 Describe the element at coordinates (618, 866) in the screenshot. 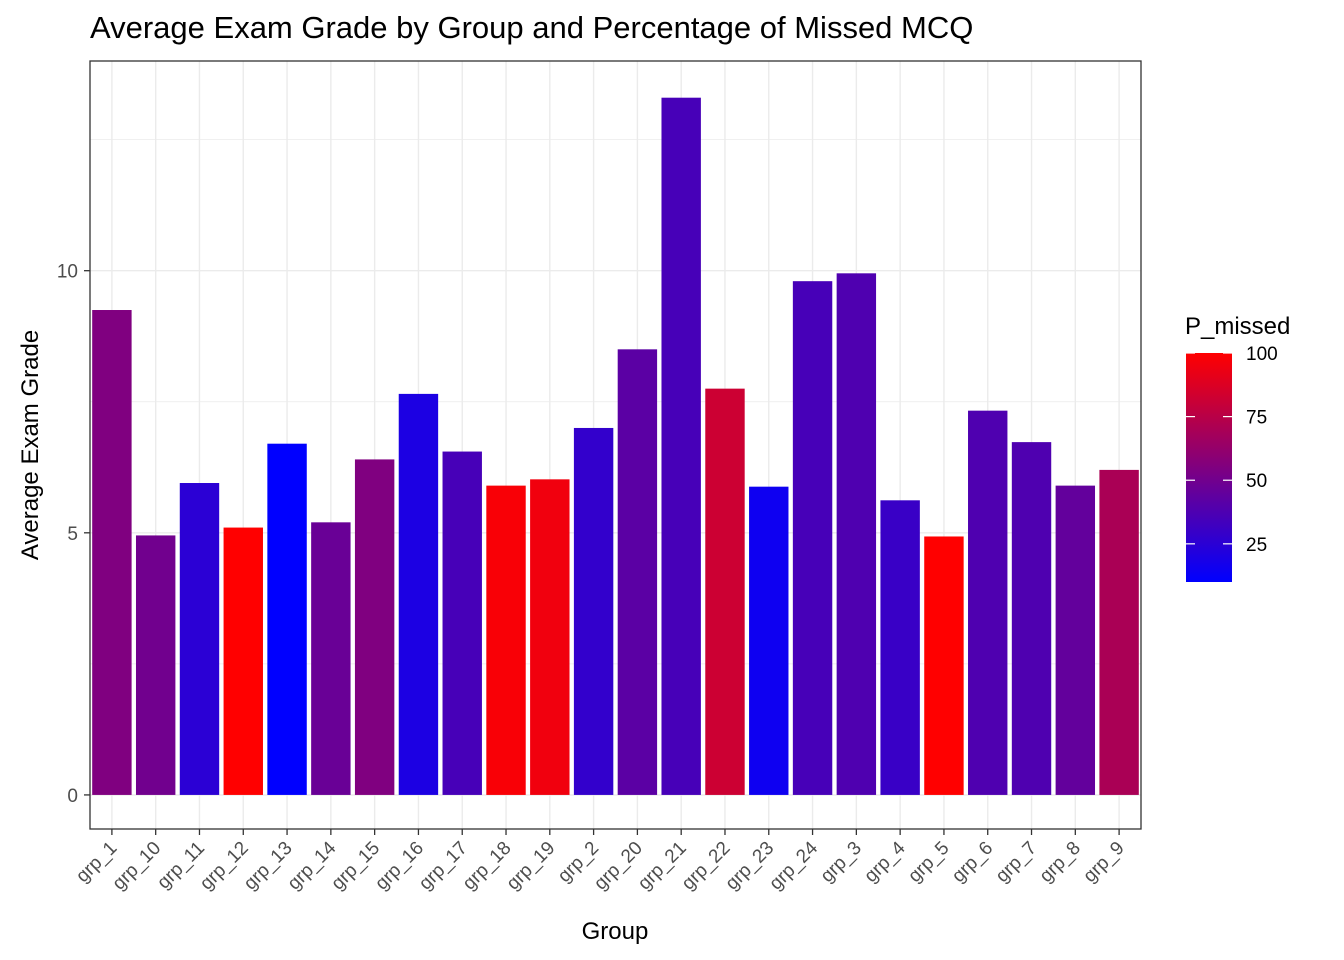

I see `x-tick-label: grp_20` at that location.